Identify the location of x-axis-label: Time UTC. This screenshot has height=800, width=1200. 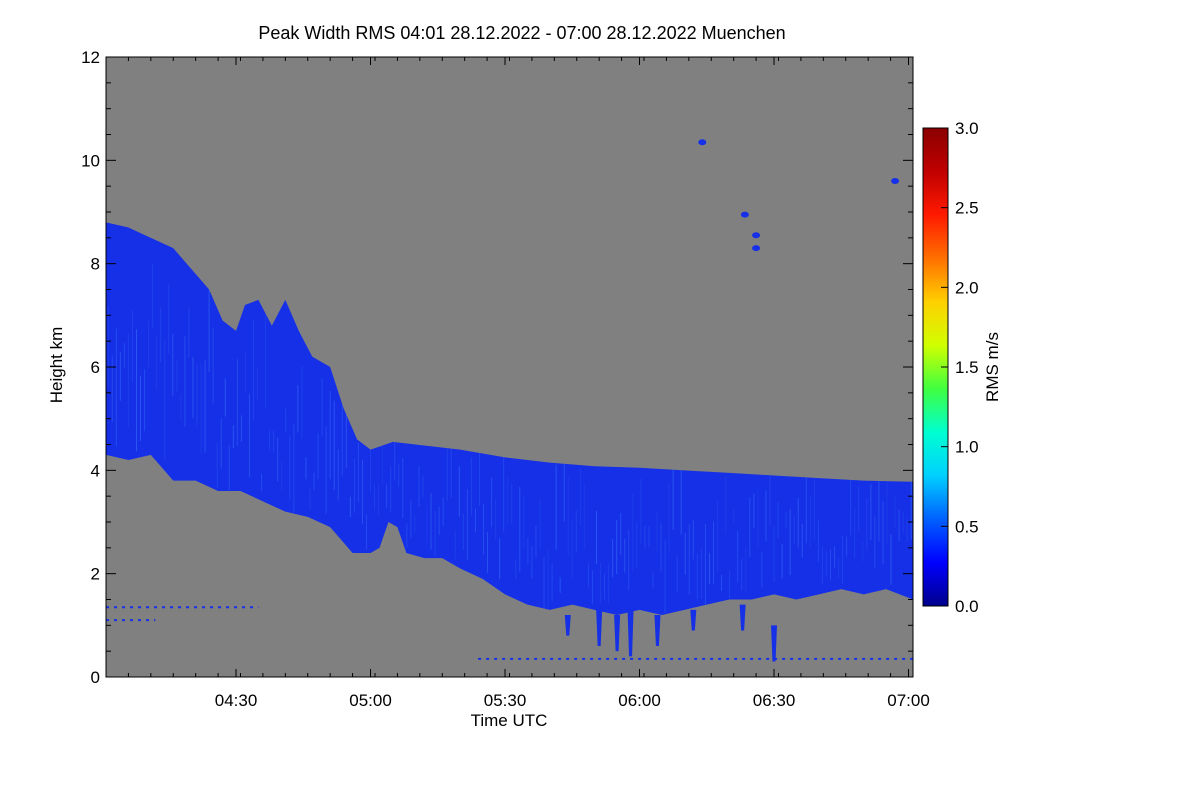
(509, 720).